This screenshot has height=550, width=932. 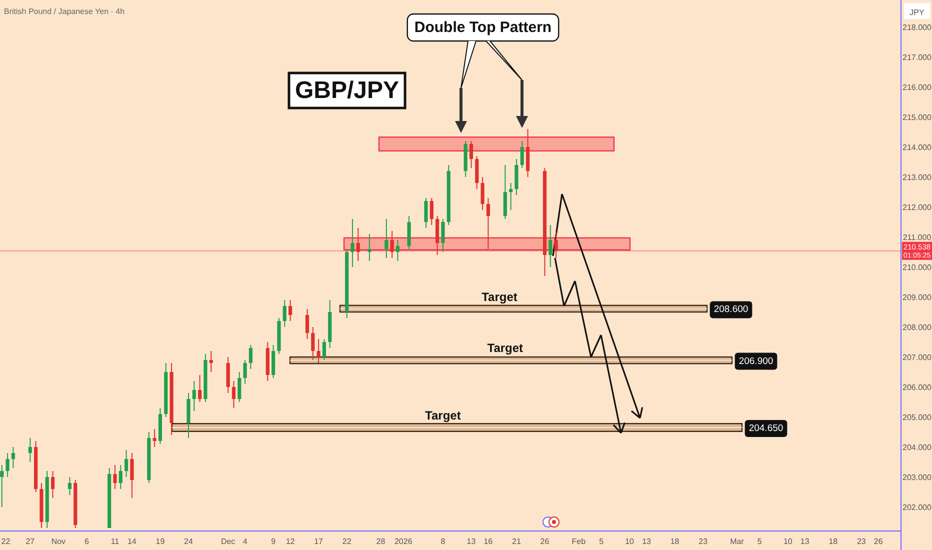 I want to click on y-tick-label: 214.000, so click(x=917, y=147).